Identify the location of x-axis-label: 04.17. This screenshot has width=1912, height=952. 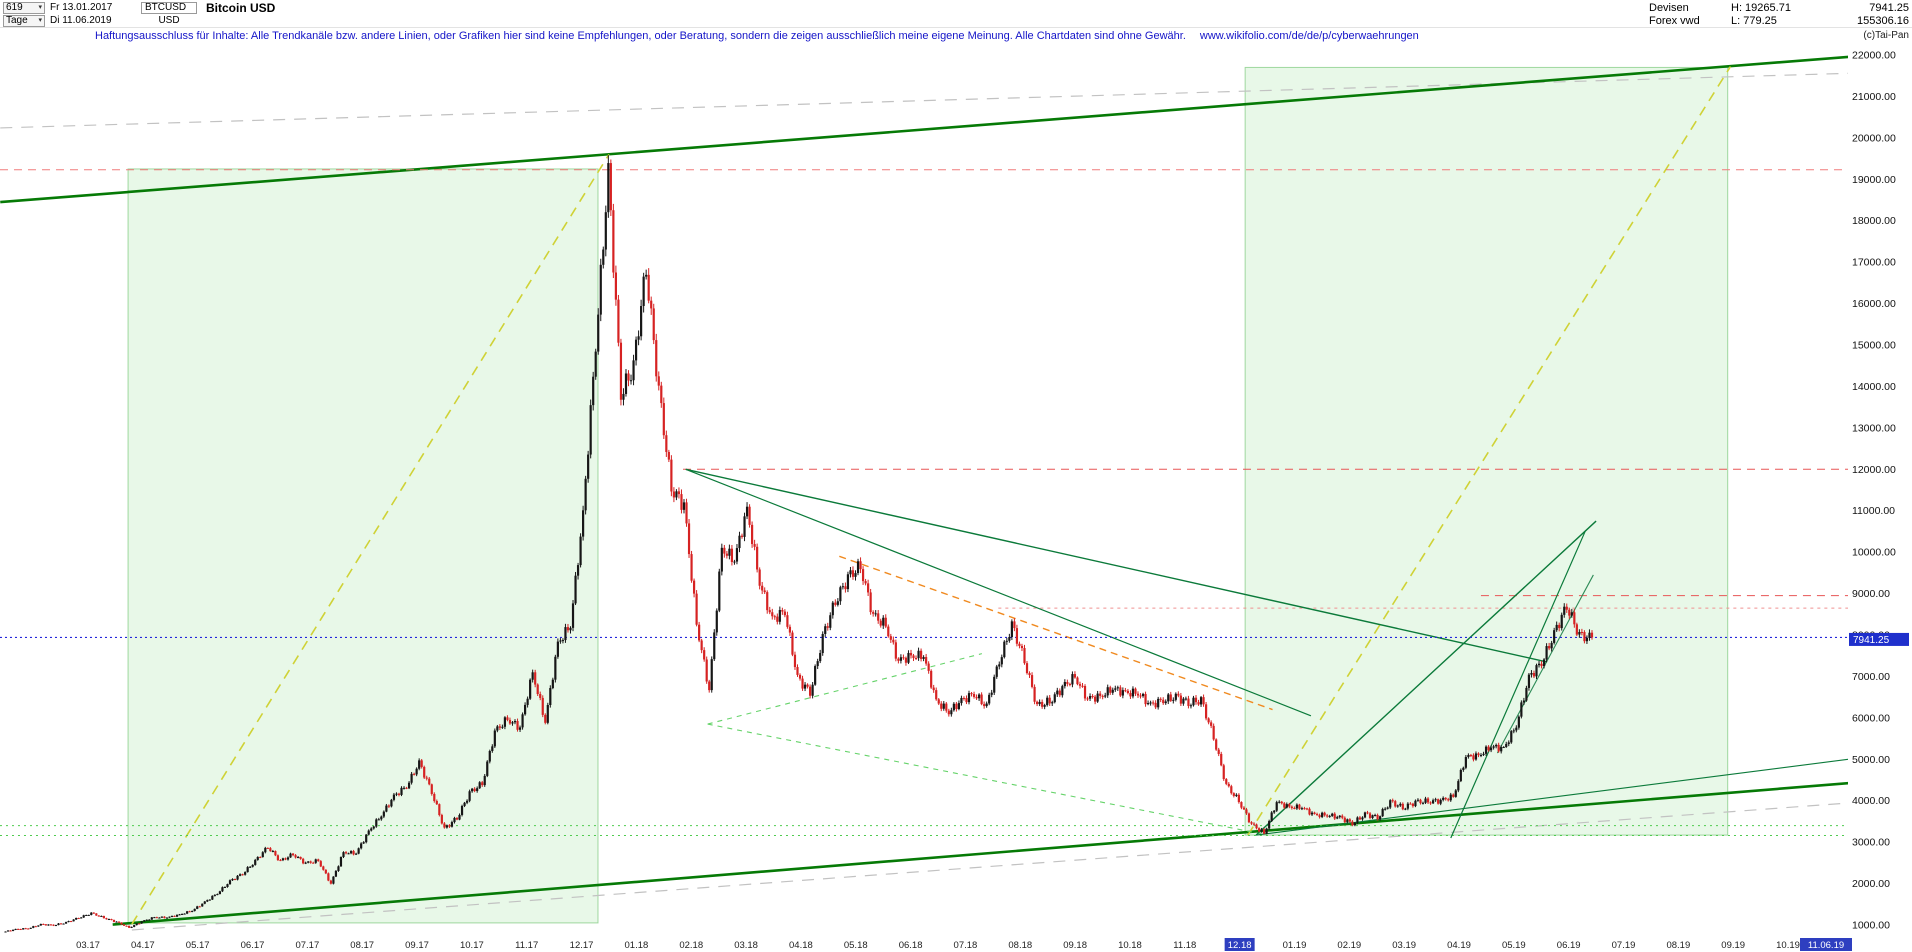
(143, 945).